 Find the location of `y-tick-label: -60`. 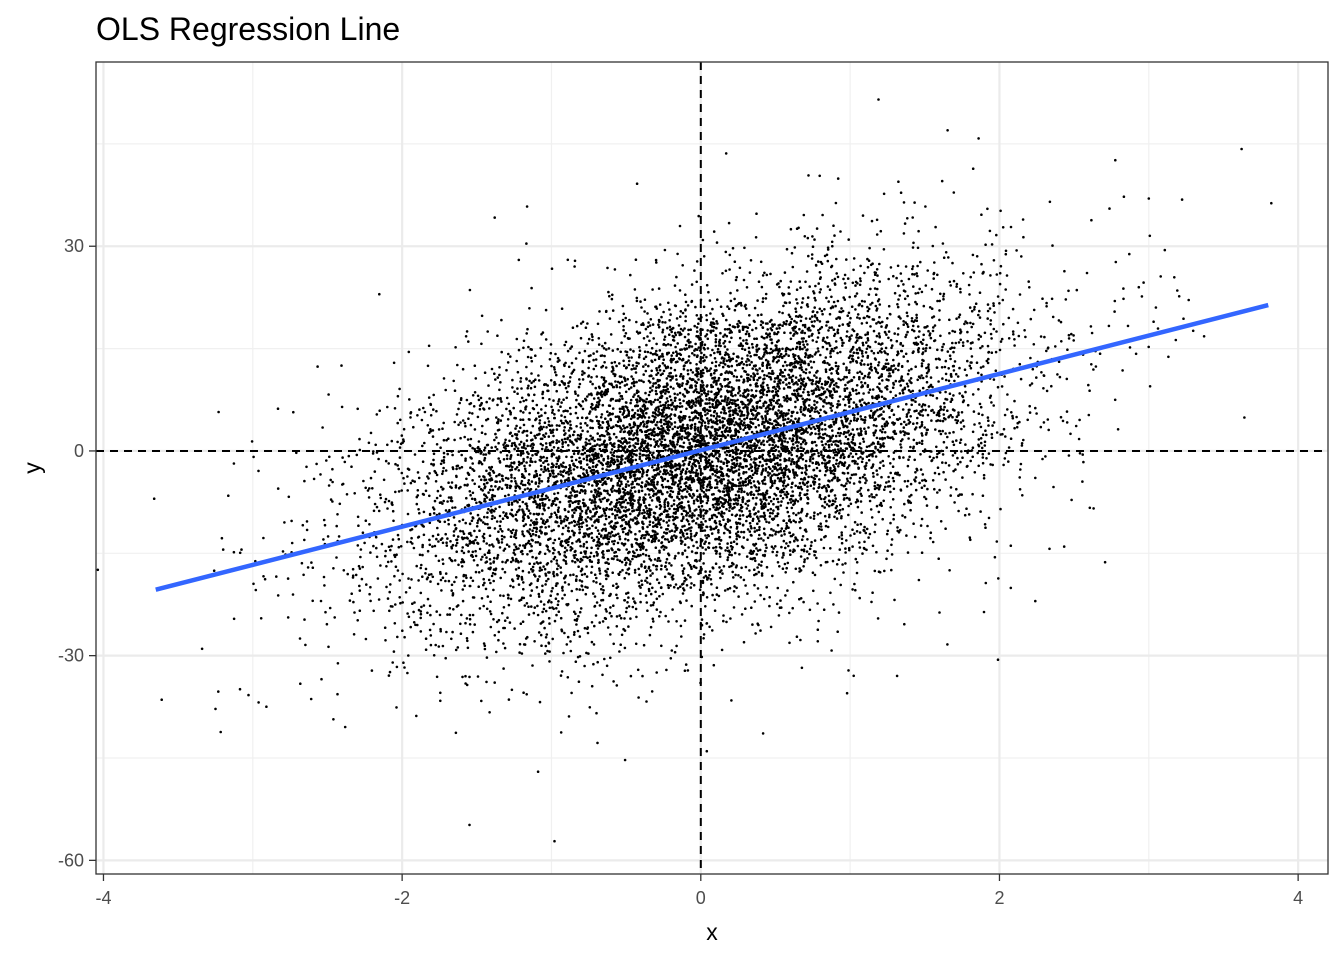

y-tick-label: -60 is located at coordinates (71, 860).